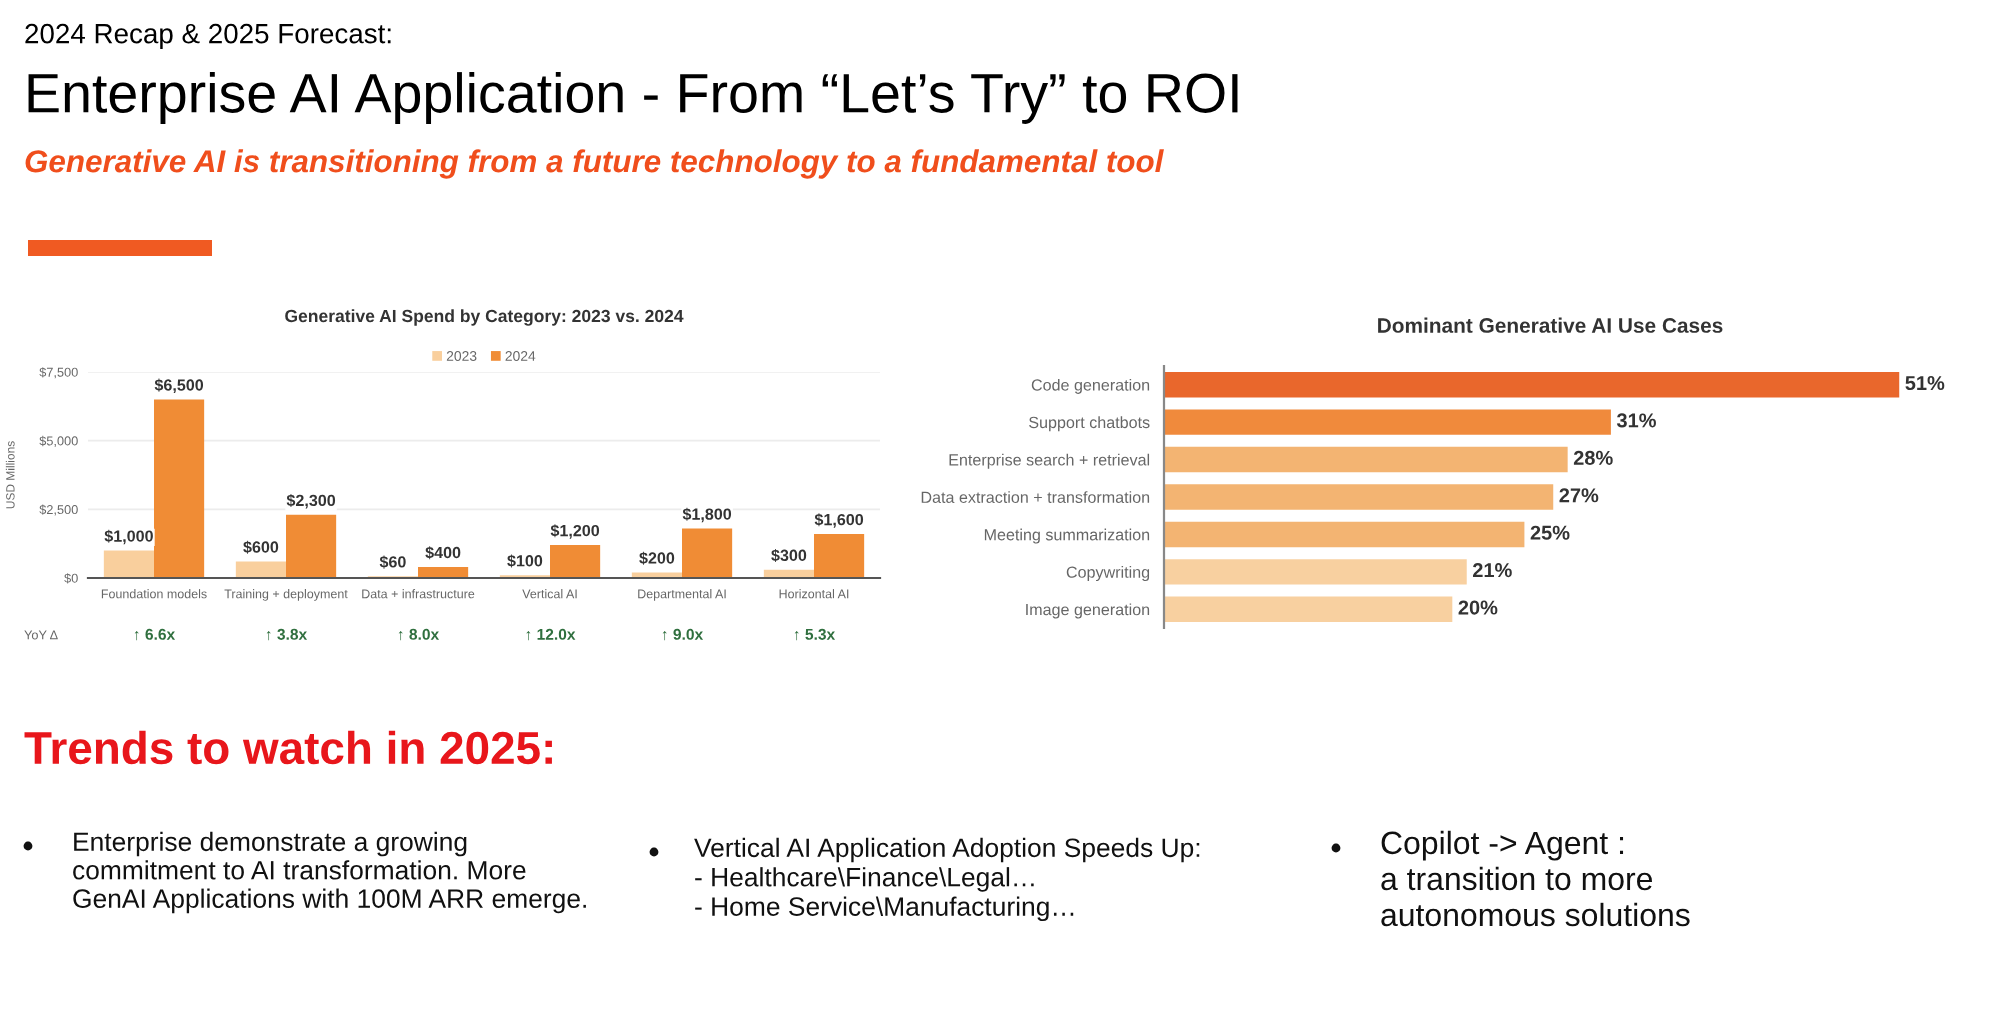 The width and height of the screenshot is (2000, 1024). I want to click on text: Enterprise AI Application - From “Let’s Try” to ROI, so click(633, 98).